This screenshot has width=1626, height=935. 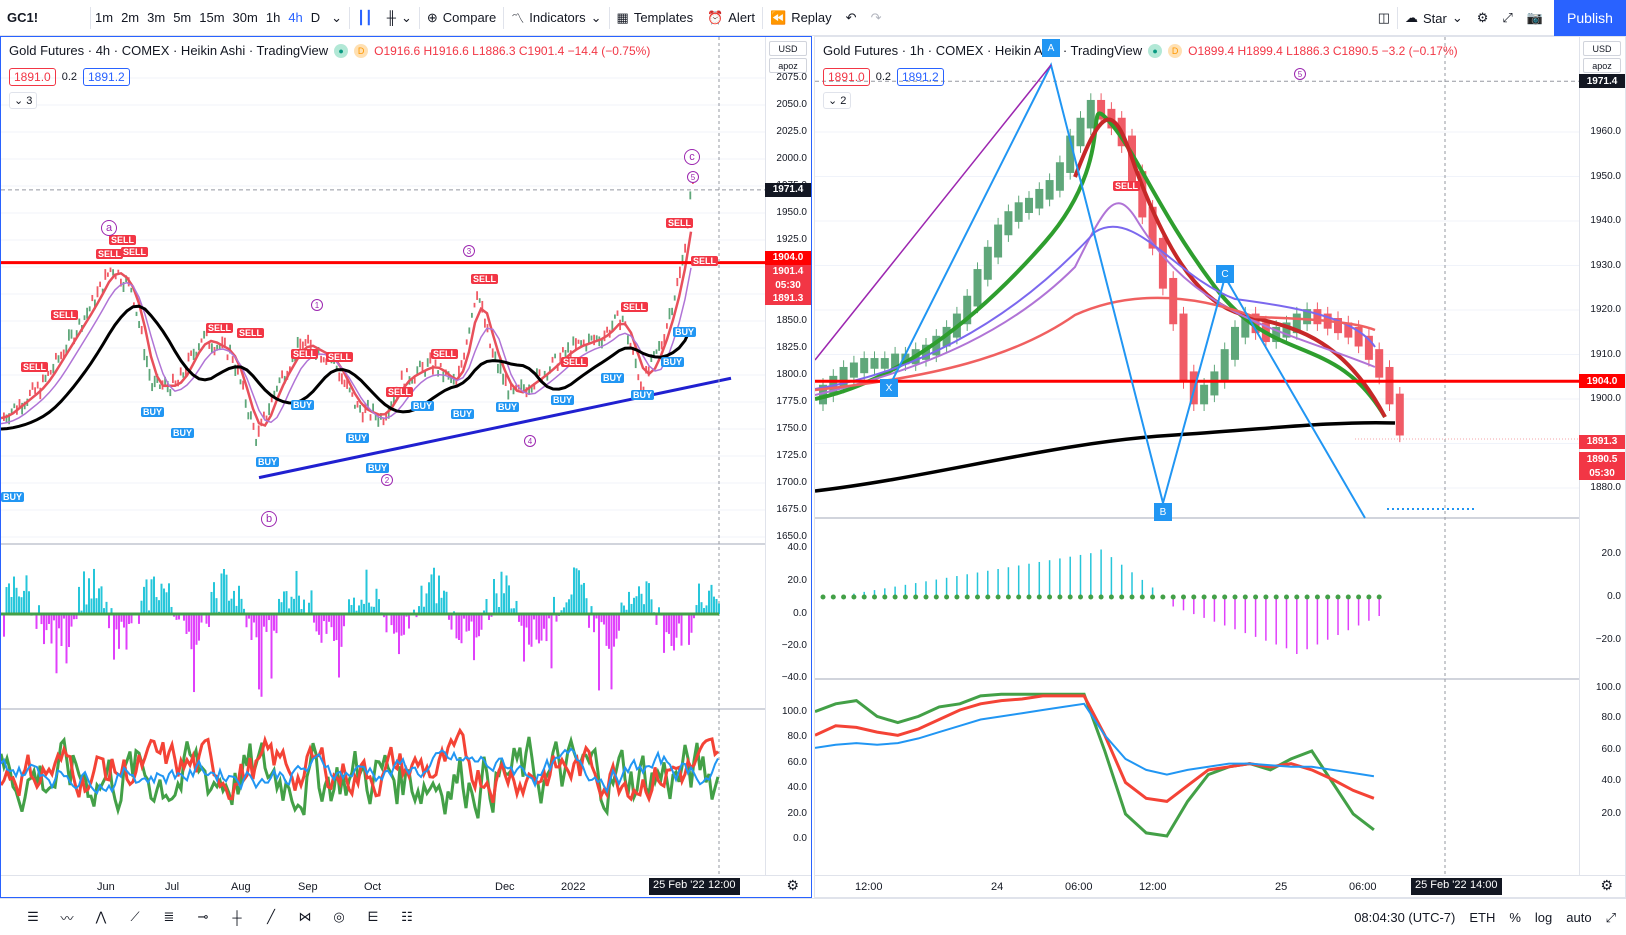 What do you see at coordinates (1095, 299) in the screenshot?
I see `ma-purple-line` at bounding box center [1095, 299].